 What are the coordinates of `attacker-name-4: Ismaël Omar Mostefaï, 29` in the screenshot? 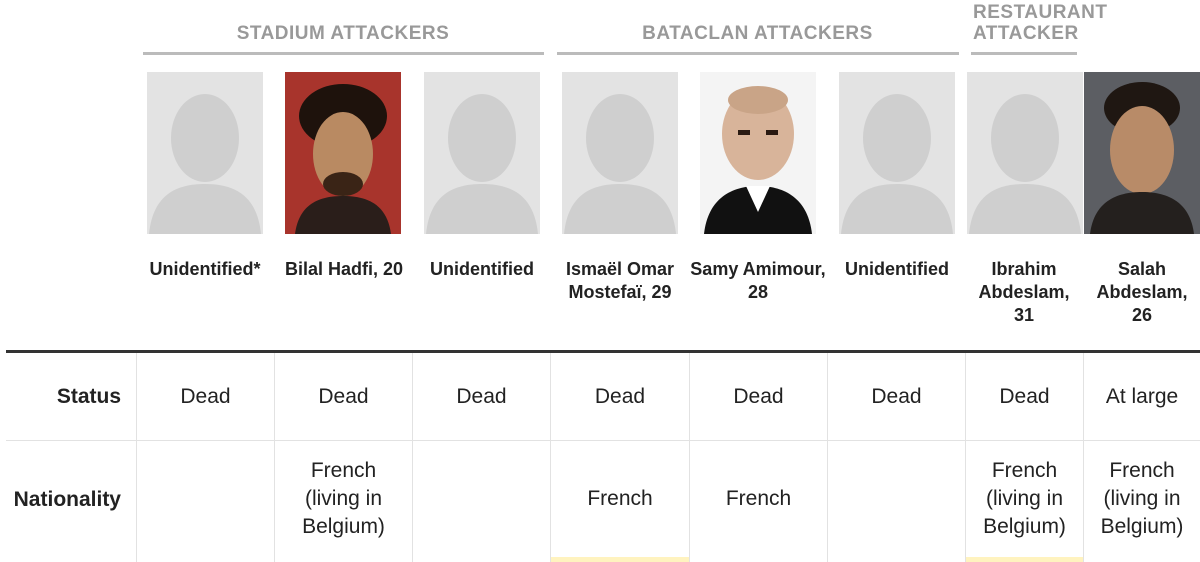 It's located at (620, 280).